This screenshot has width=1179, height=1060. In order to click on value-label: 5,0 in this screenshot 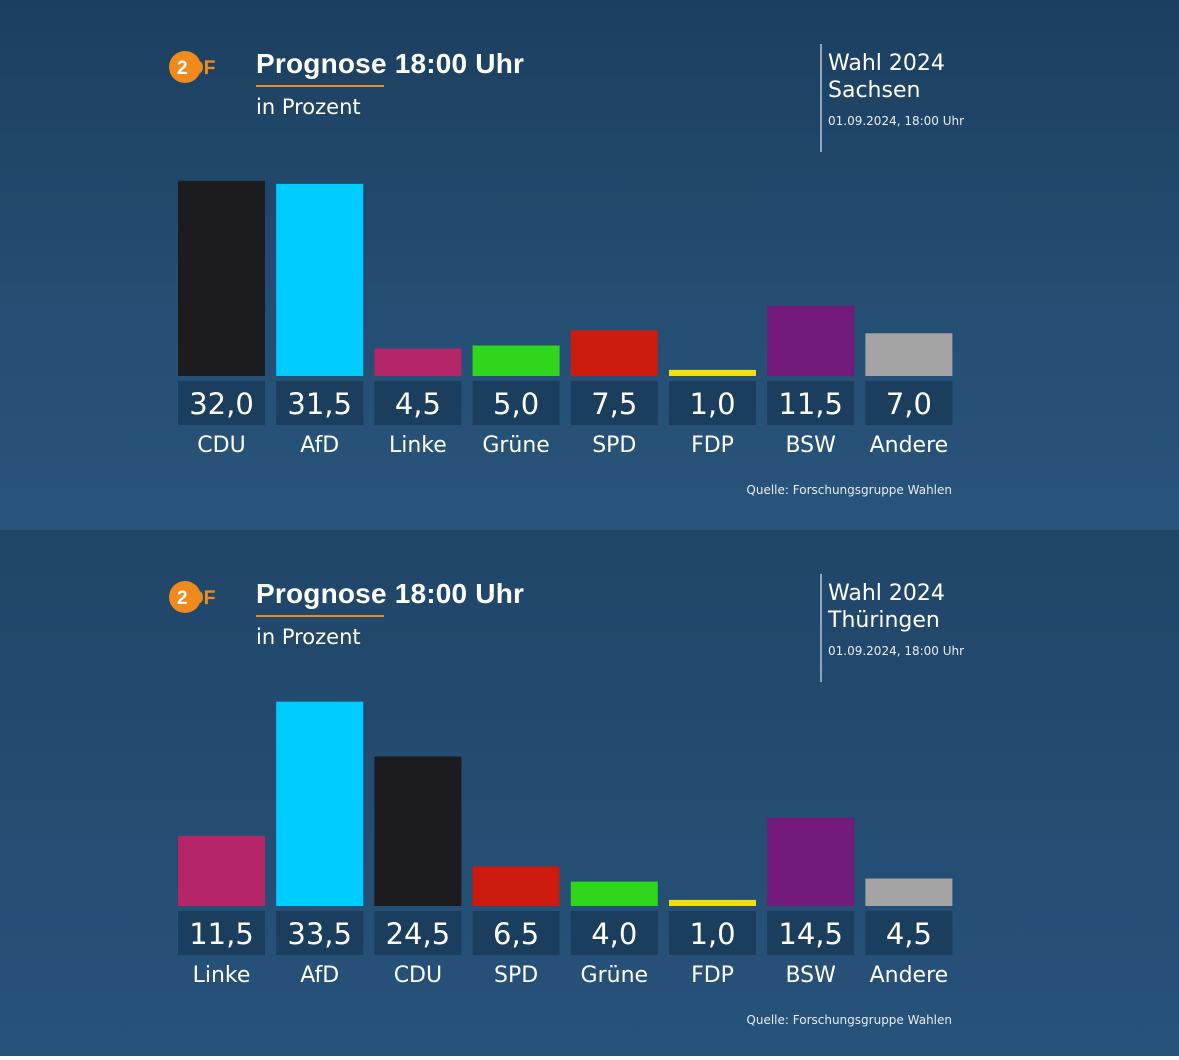, I will do `click(516, 404)`.